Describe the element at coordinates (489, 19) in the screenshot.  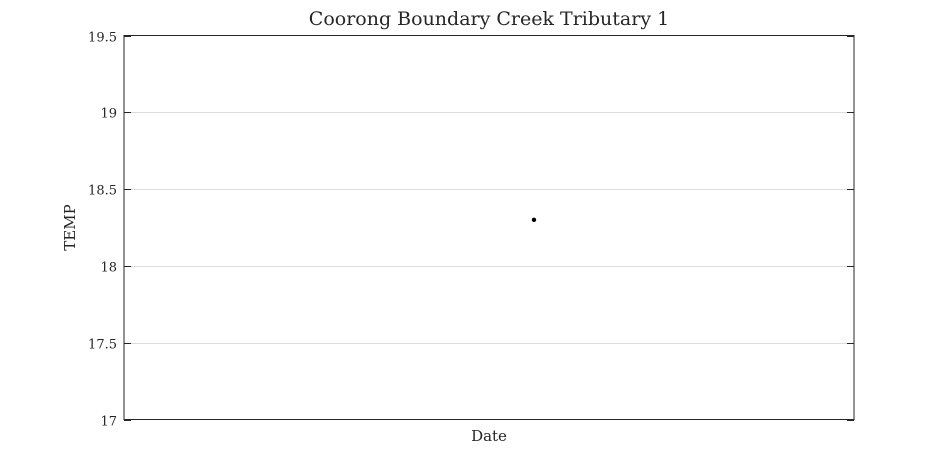
I see `chart-title: Coorong Boundary Creek Tributary 1` at that location.